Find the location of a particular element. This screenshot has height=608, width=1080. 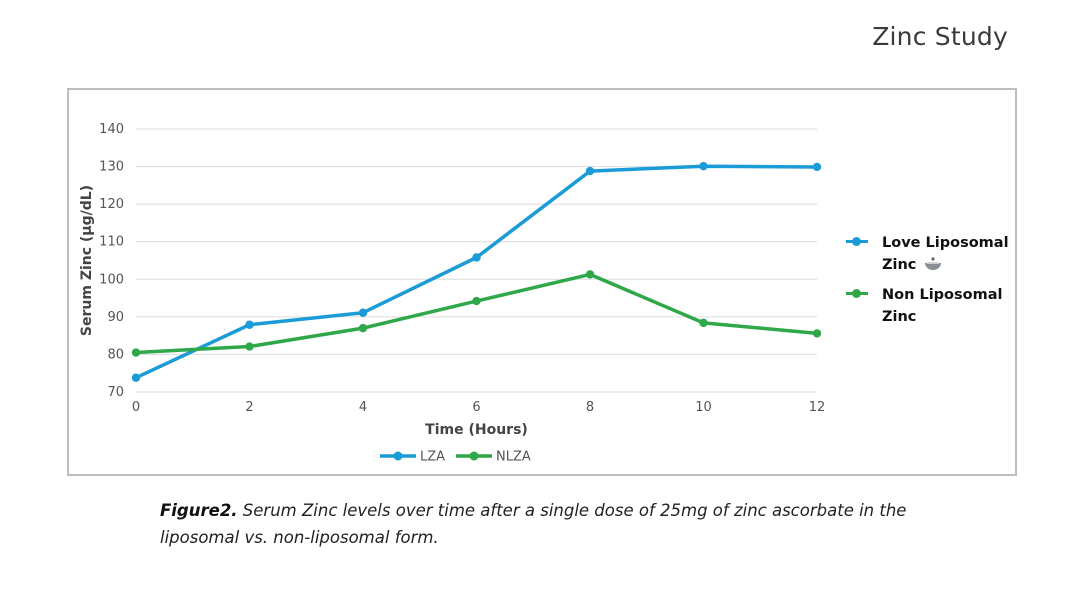

y-tick-label: 70 is located at coordinates (115, 392).